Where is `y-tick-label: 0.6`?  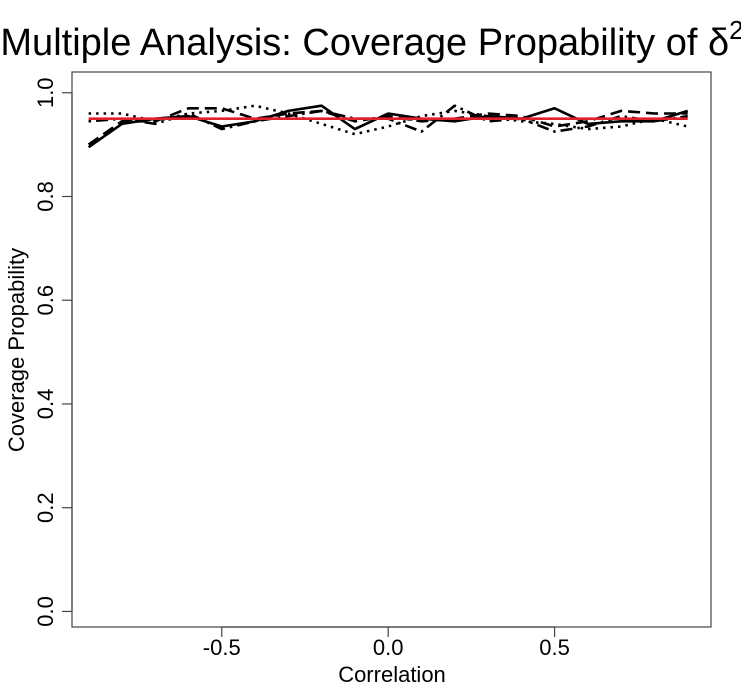
y-tick-label: 0.6 is located at coordinates (45, 300).